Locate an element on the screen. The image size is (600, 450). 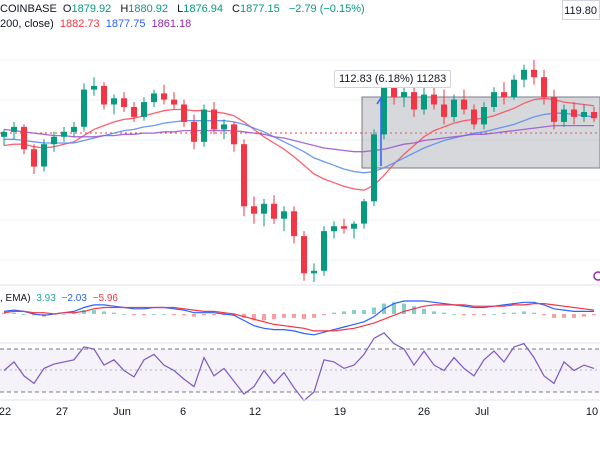
time-axis-label: 19 is located at coordinates (340, 412).